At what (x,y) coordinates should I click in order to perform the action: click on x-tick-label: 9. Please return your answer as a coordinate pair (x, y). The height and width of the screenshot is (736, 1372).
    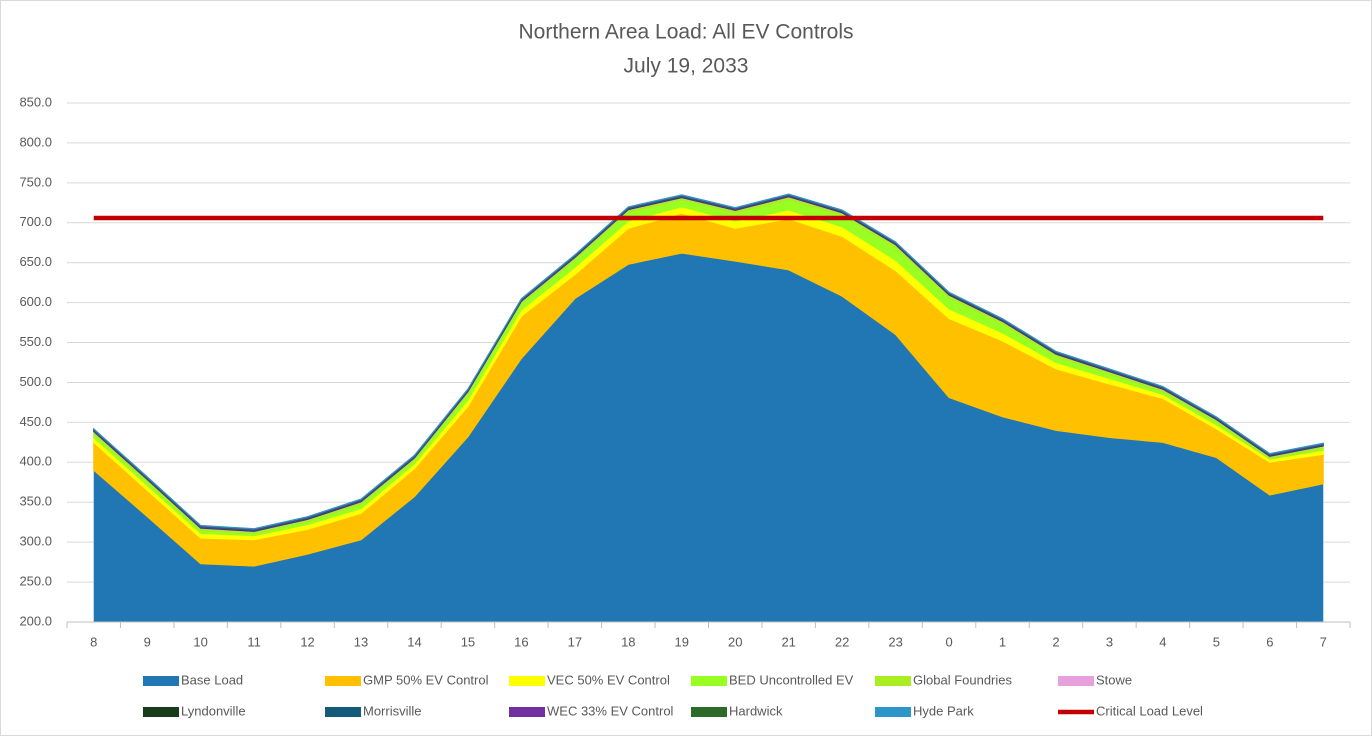
    Looking at the image, I should click on (147, 641).